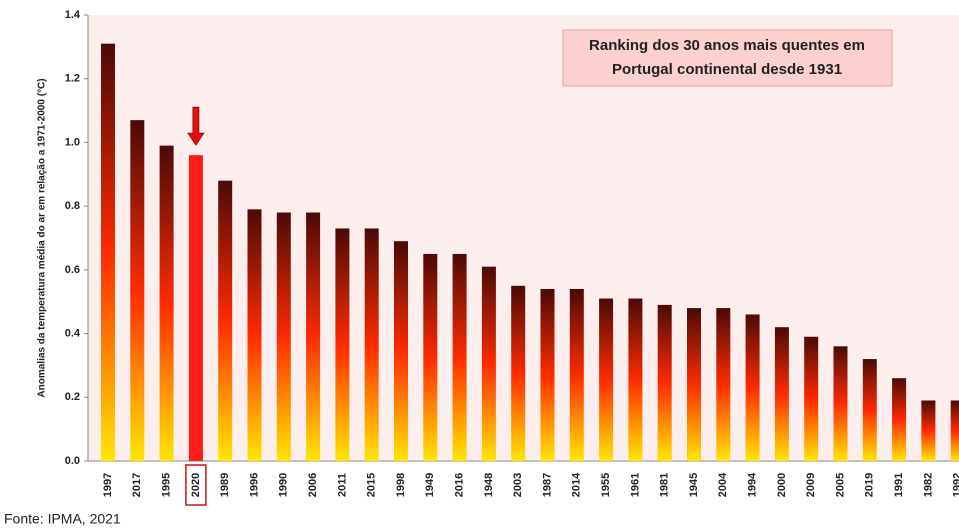 This screenshot has width=959, height=530. I want to click on x-tick-label: 1998, so click(401, 485).